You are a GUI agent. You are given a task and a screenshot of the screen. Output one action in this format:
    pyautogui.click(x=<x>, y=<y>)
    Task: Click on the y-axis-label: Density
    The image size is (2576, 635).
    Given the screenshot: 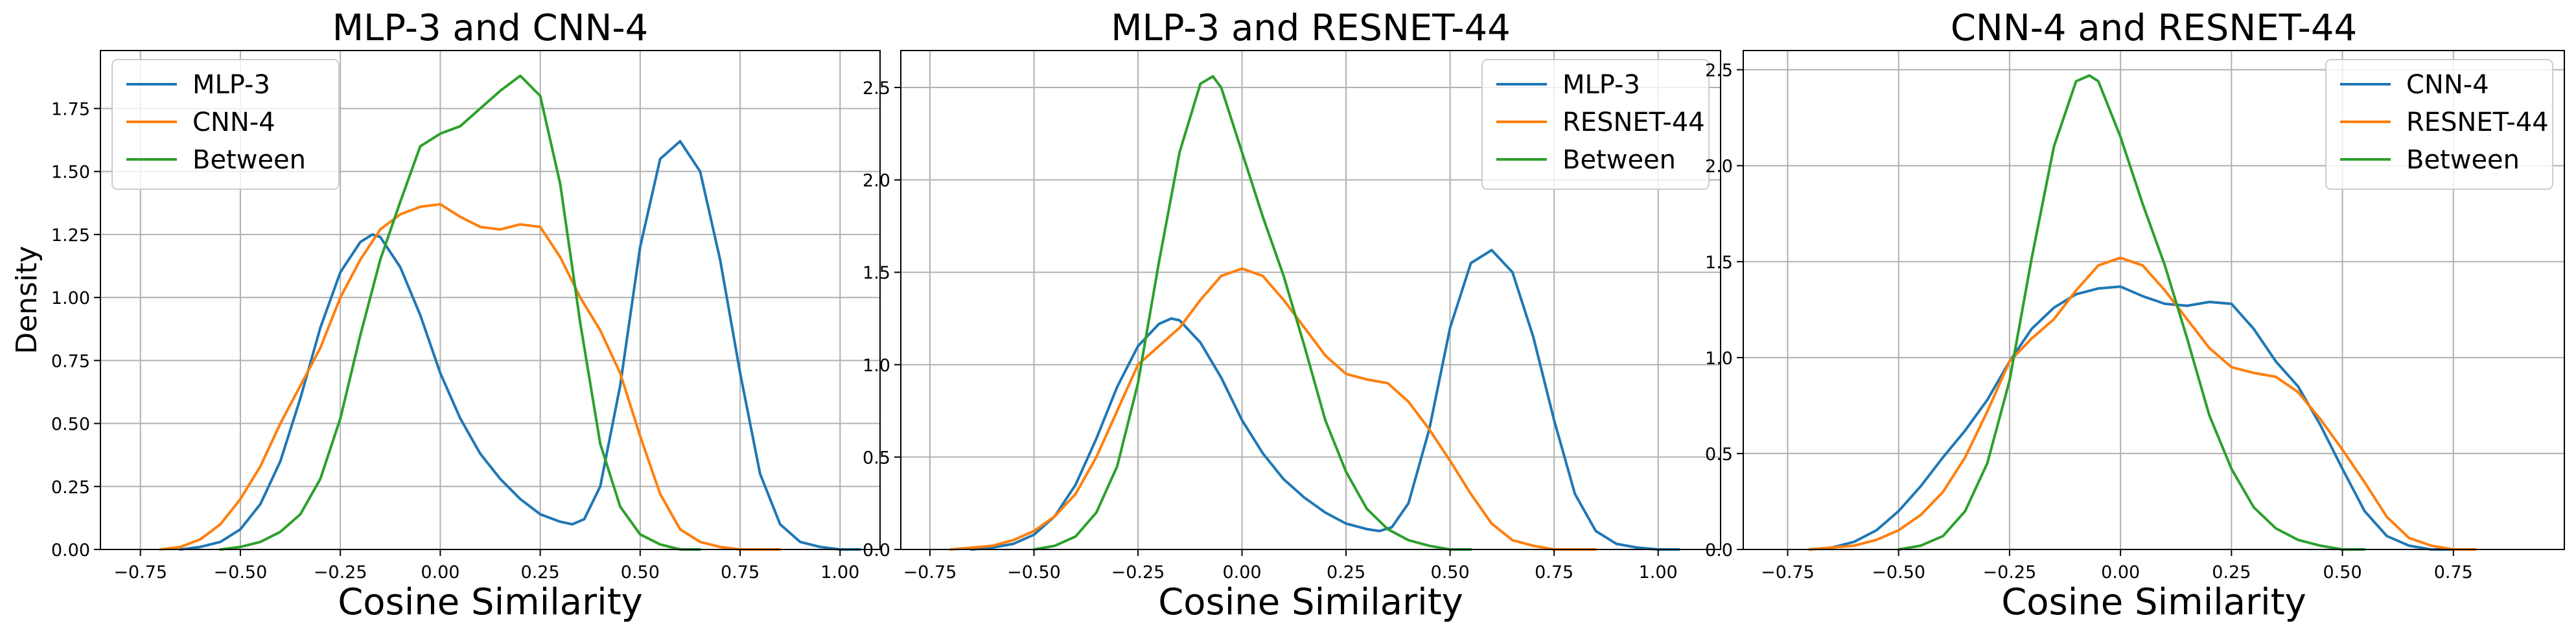 What is the action you would take?
    pyautogui.click(x=27, y=300)
    